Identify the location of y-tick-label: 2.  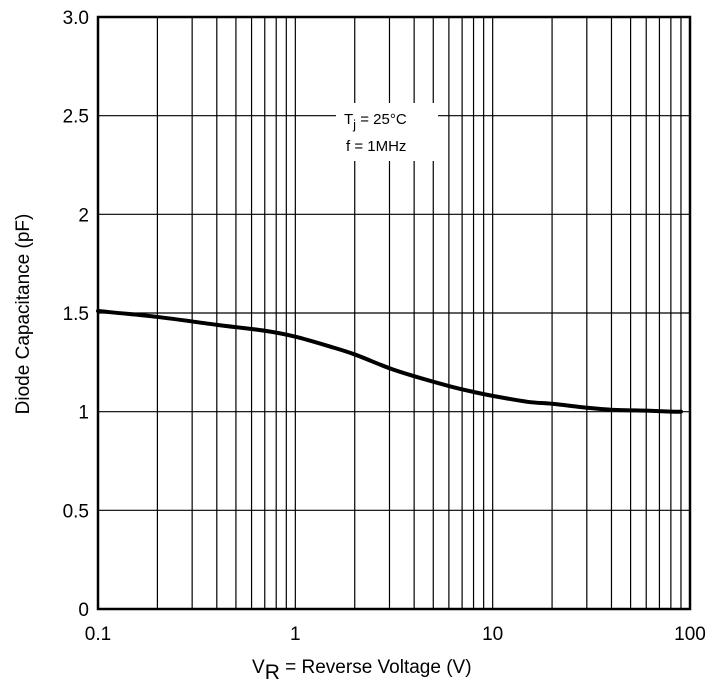
(83, 215).